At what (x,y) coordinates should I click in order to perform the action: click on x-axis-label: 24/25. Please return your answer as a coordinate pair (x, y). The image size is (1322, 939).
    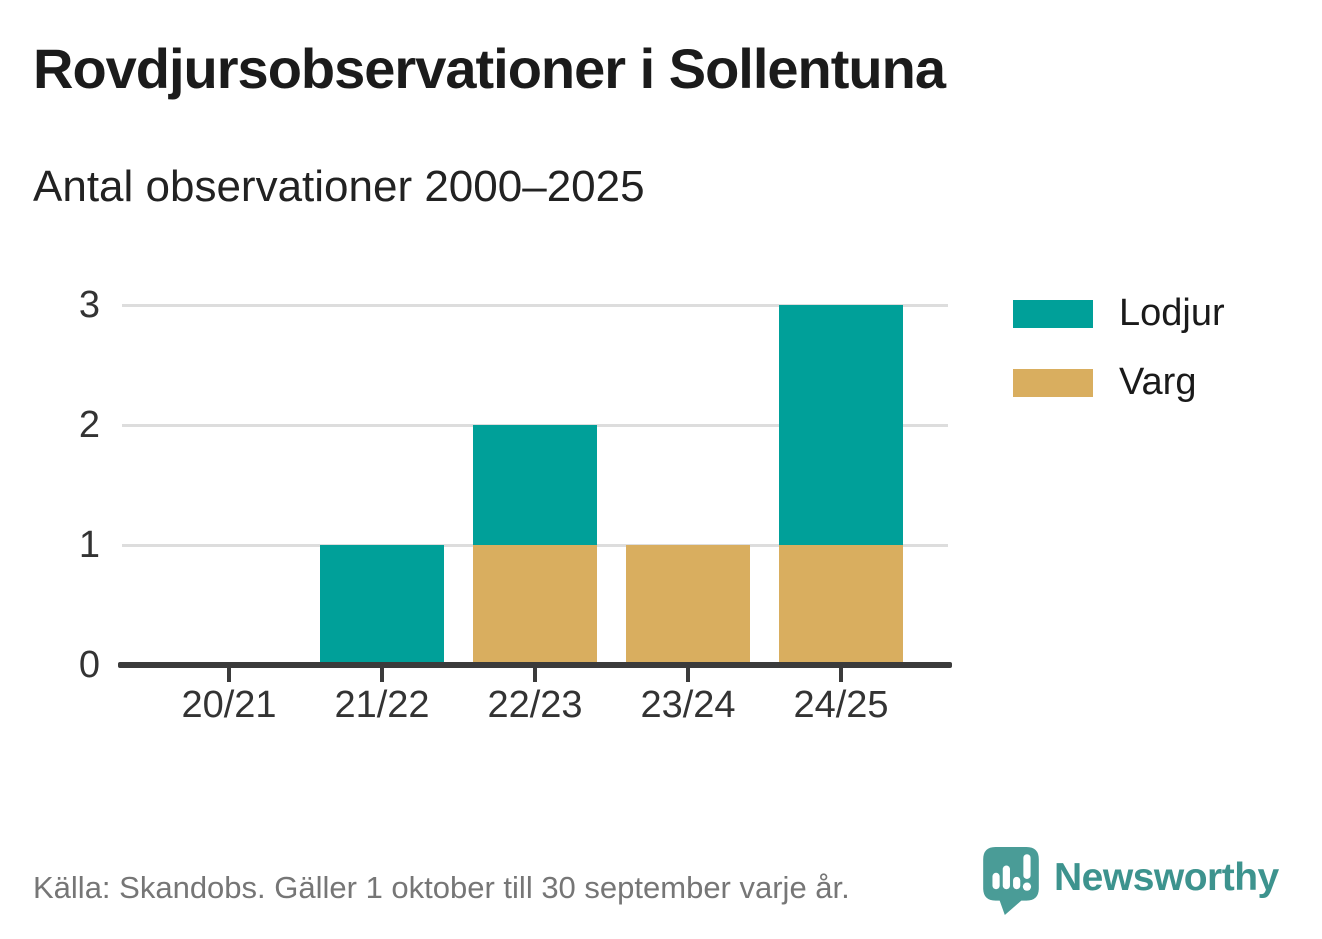
    Looking at the image, I should click on (841, 705).